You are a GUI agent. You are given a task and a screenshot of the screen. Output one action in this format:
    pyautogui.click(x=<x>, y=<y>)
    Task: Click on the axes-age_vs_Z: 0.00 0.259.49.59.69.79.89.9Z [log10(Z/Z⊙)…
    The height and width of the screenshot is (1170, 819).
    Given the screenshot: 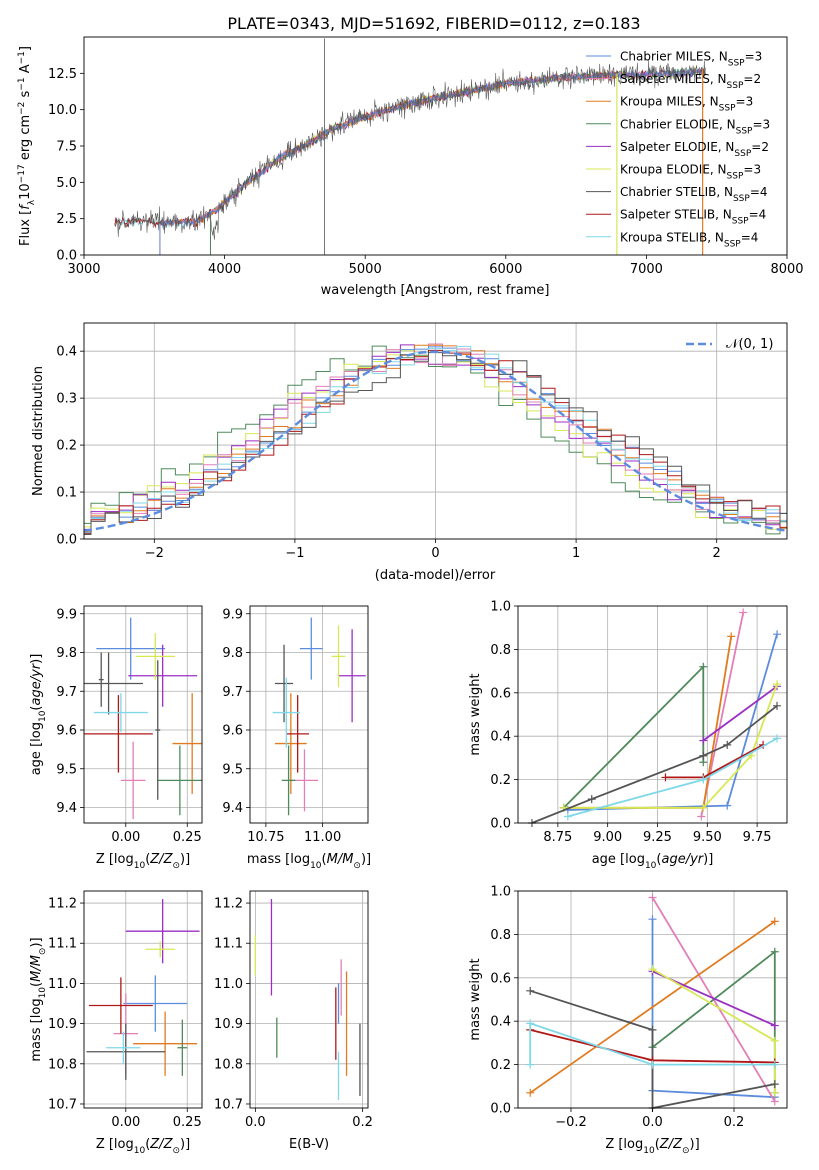 What is the action you would take?
    pyautogui.click(x=116, y=738)
    